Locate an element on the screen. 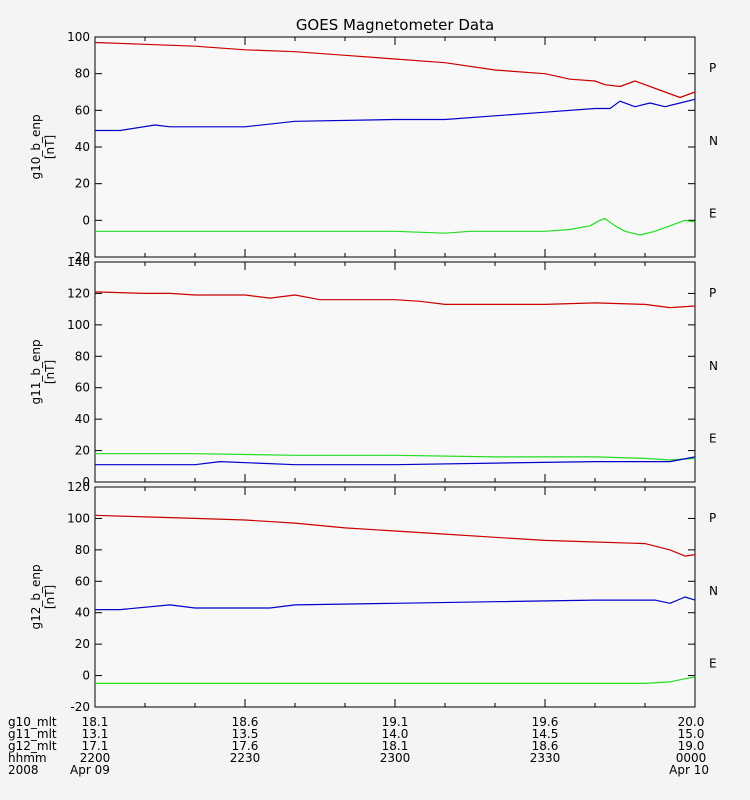 This screenshot has width=750, height=800. x-tick-label: 19.1 is located at coordinates (395, 722).